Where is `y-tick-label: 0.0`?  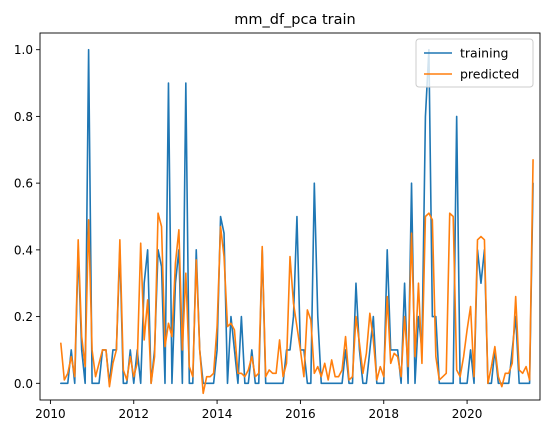 y-tick-label: 0.0 is located at coordinates (23, 384).